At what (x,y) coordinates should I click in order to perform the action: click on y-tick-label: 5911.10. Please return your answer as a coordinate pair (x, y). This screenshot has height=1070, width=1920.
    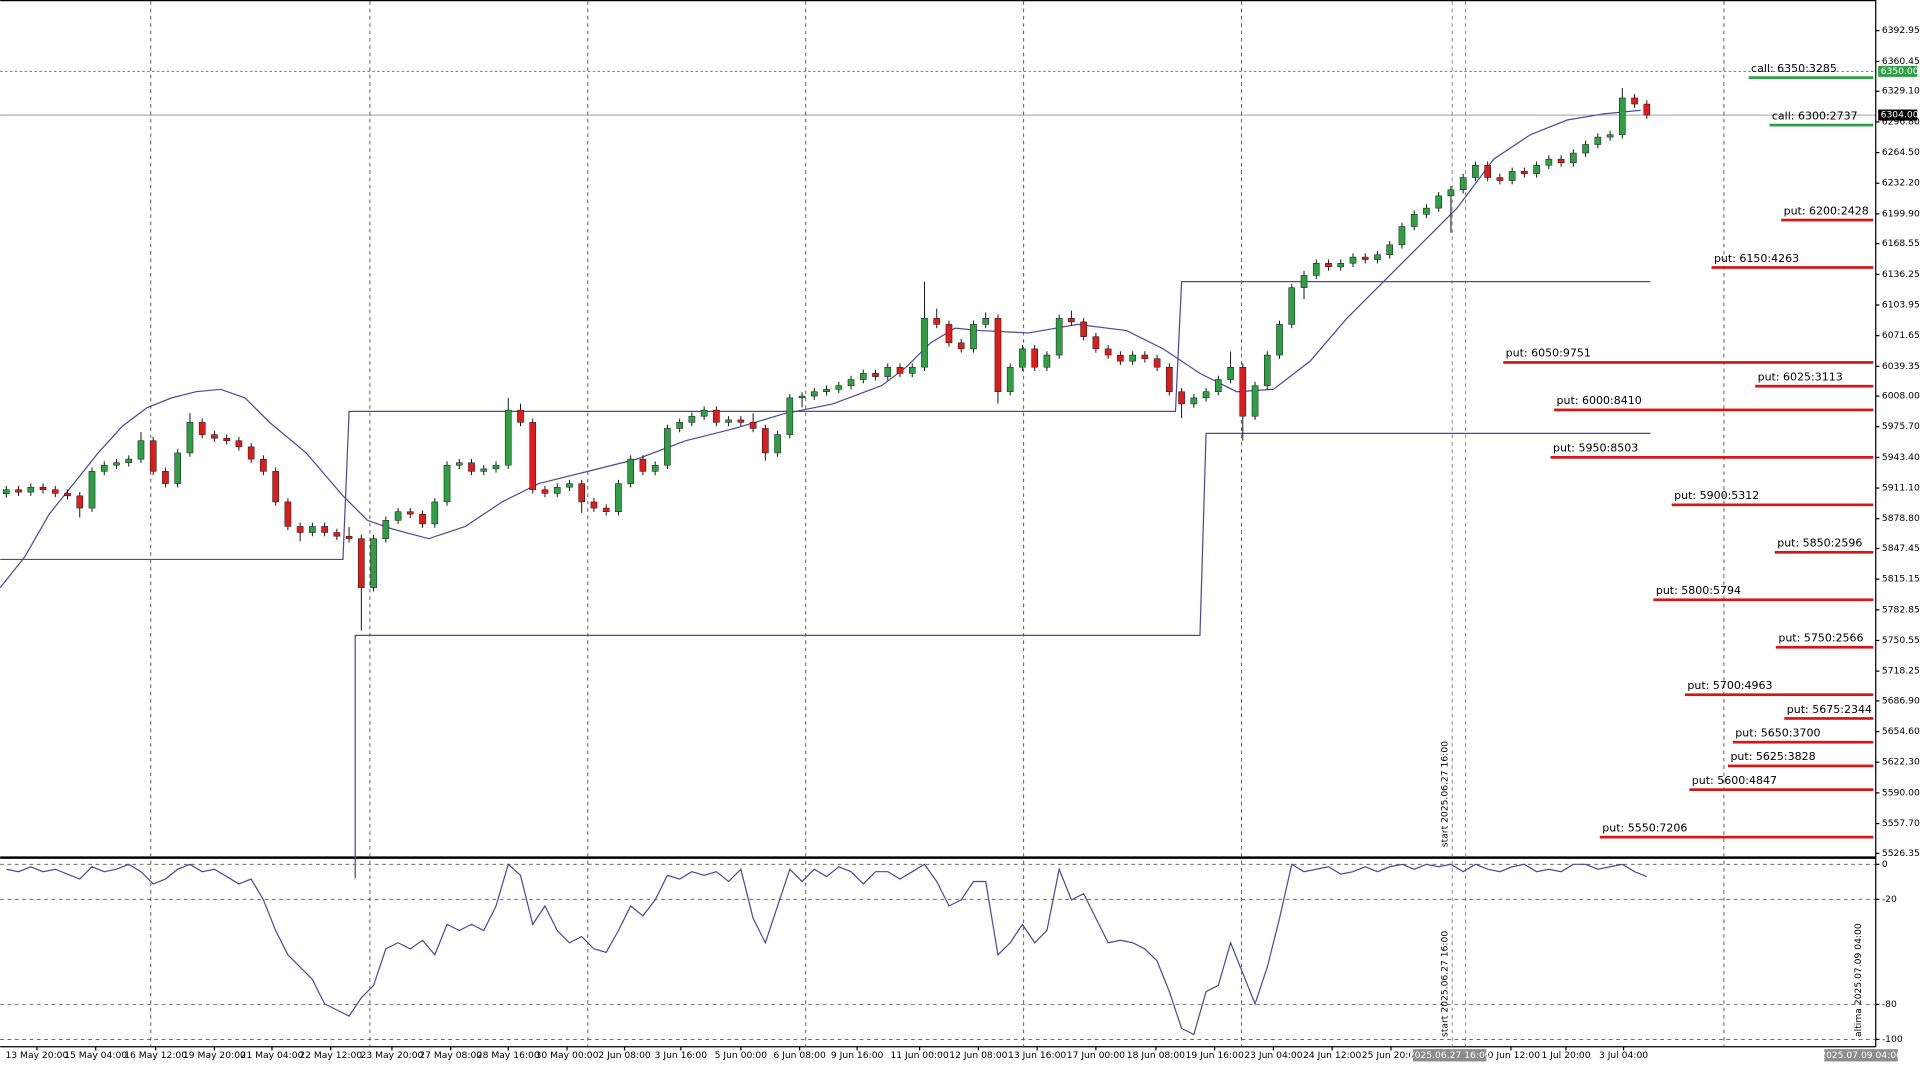
    Looking at the image, I should click on (1901, 488).